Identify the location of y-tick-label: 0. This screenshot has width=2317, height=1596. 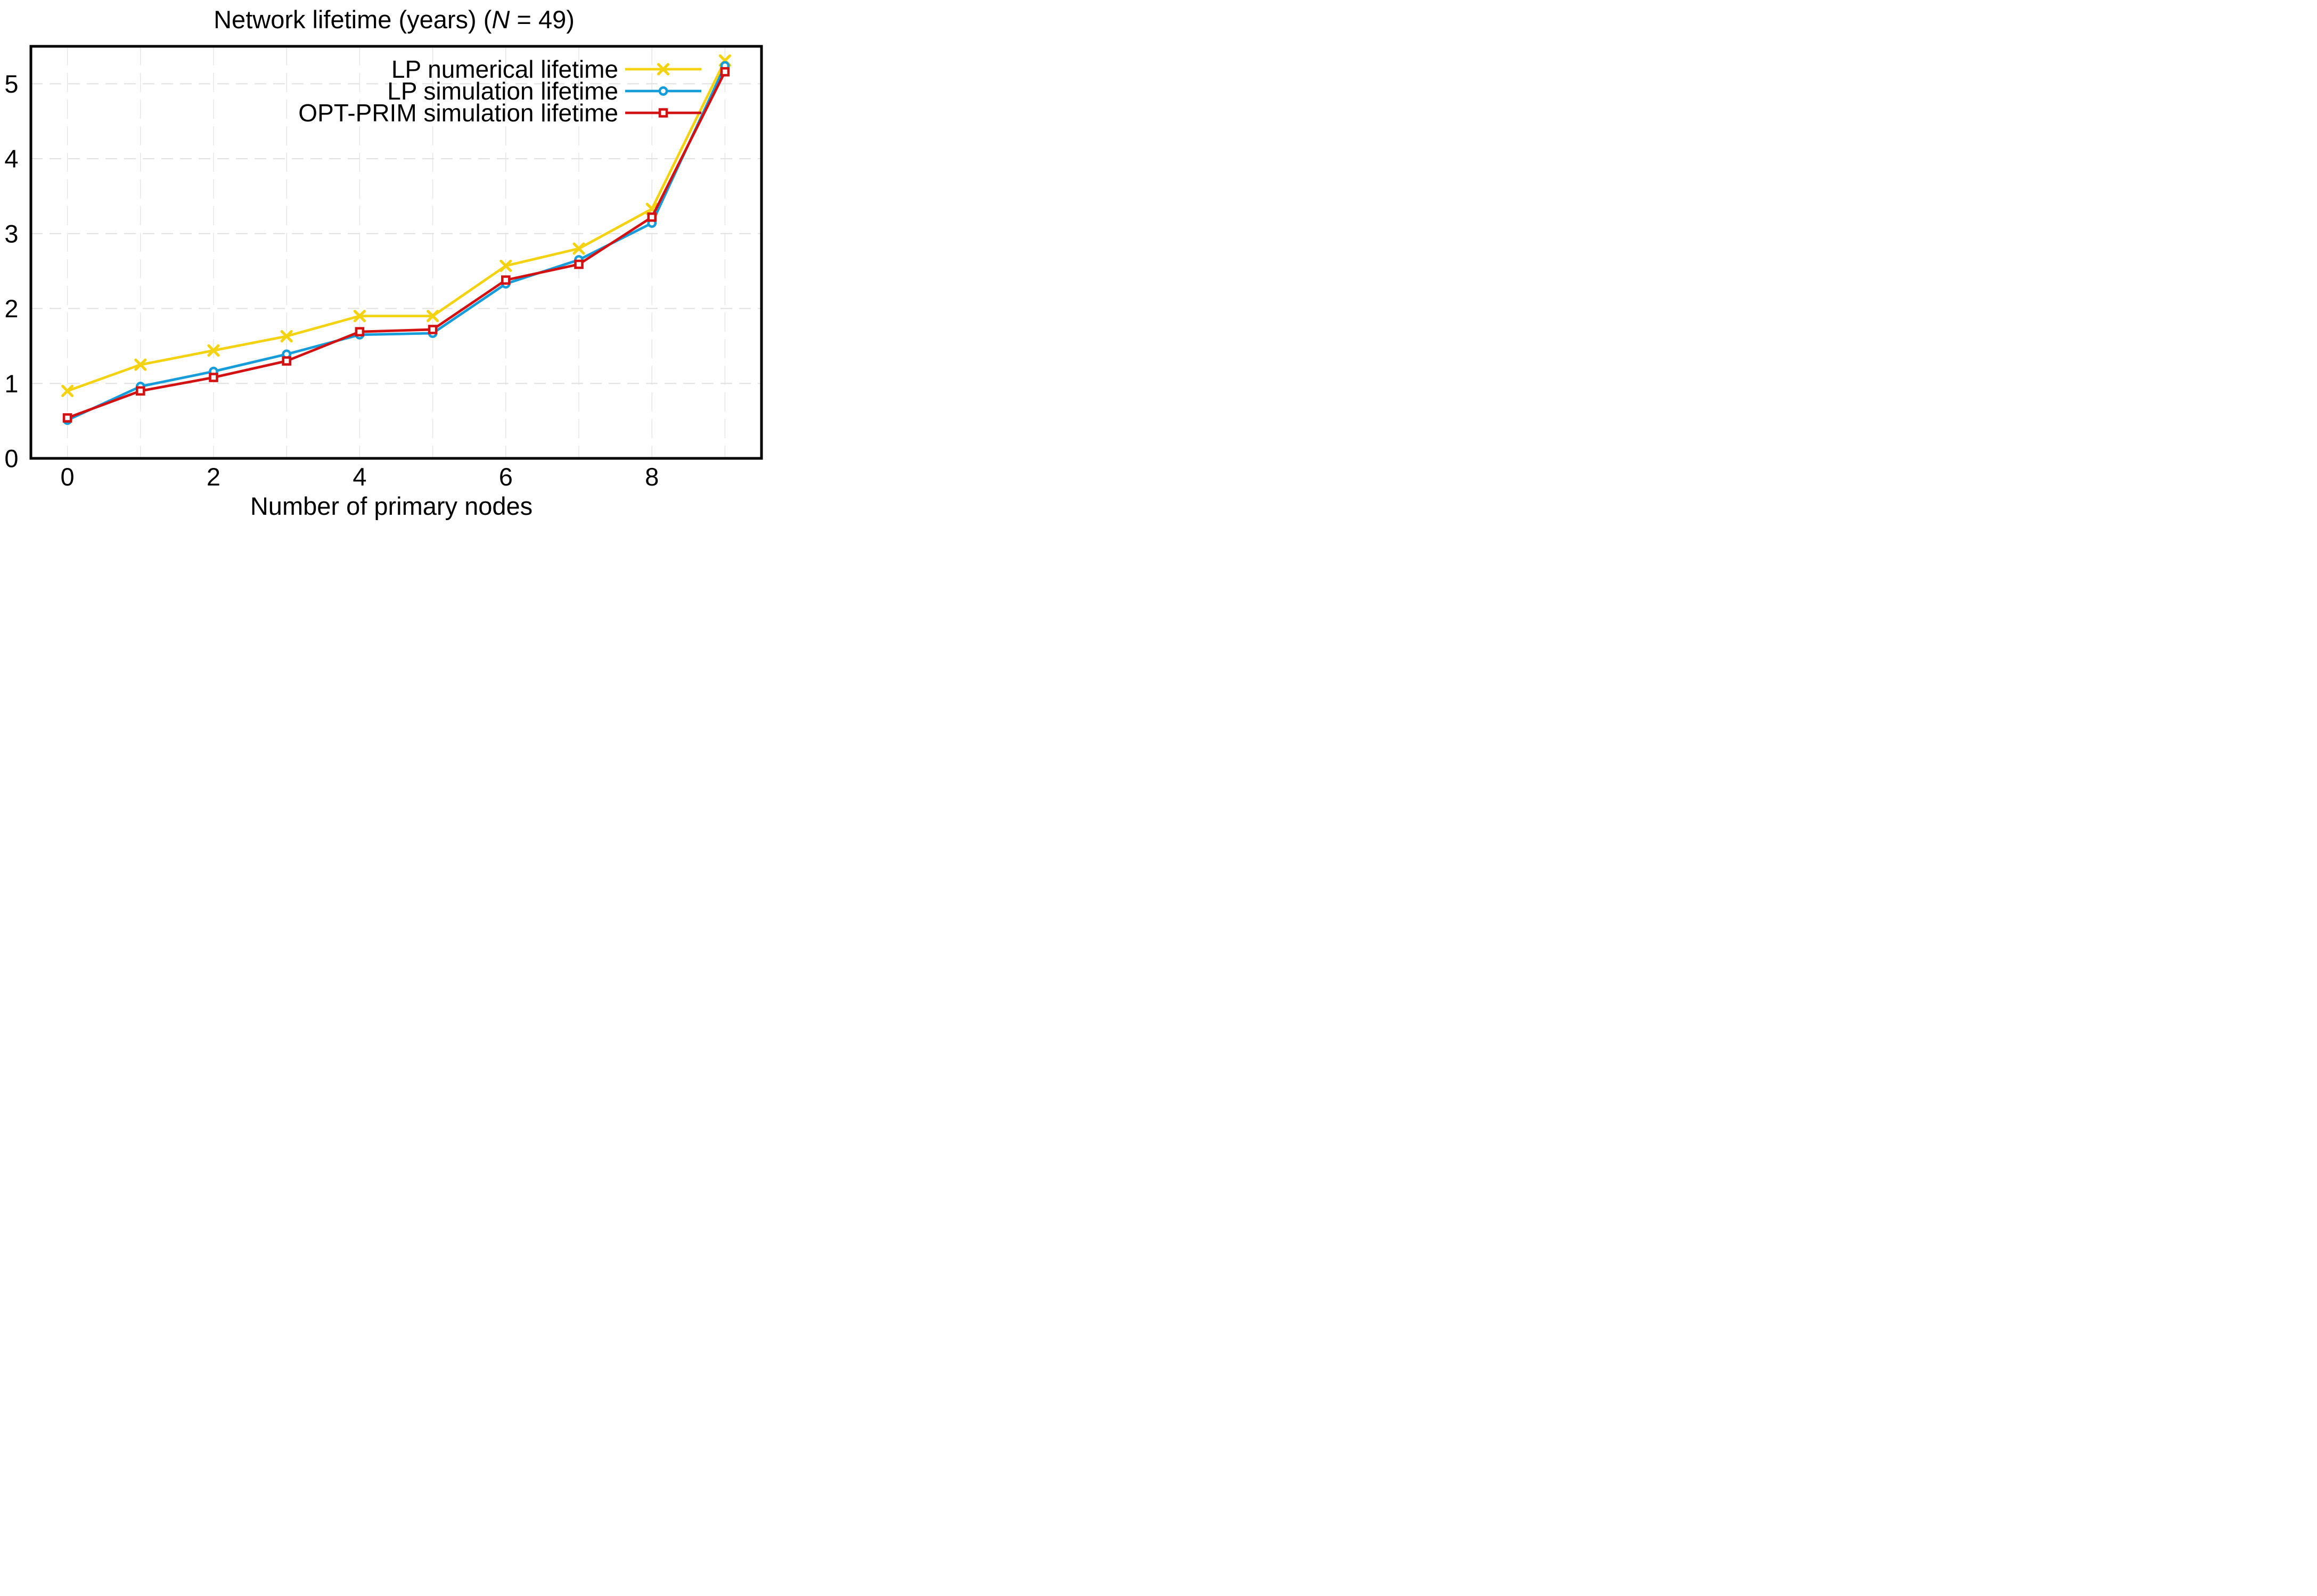
(11, 459).